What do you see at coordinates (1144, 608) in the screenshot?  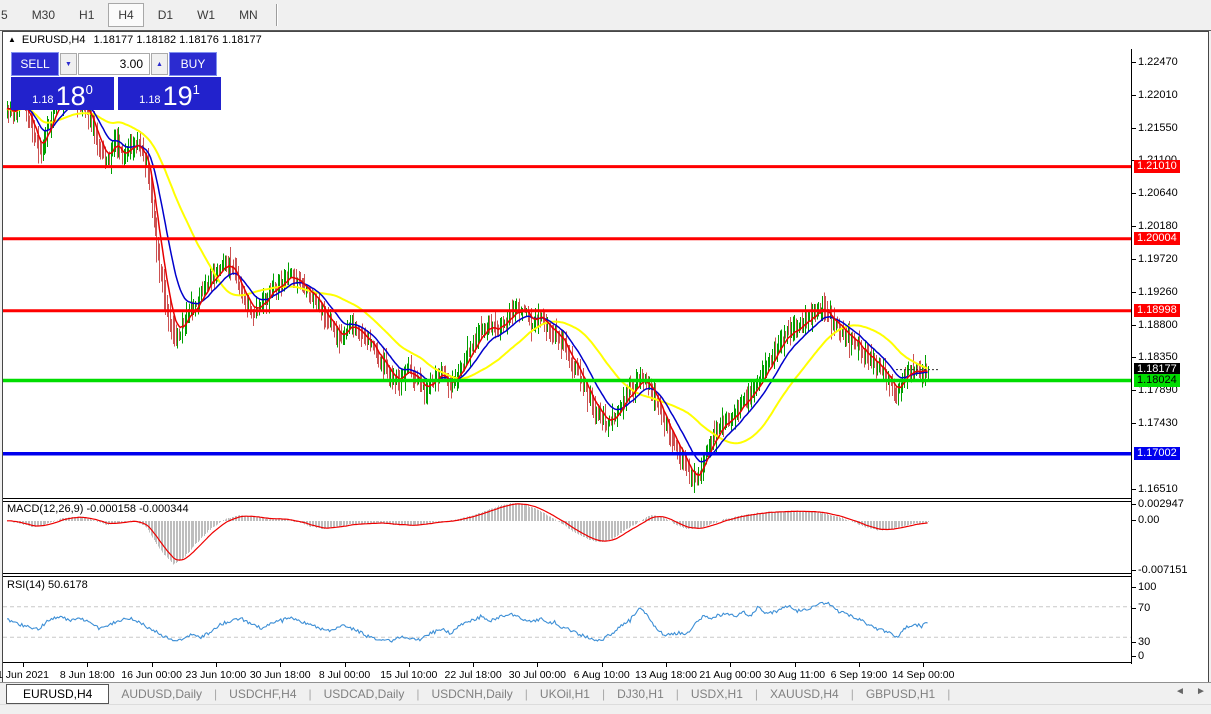 I see `rsi-axis-label: 70` at bounding box center [1144, 608].